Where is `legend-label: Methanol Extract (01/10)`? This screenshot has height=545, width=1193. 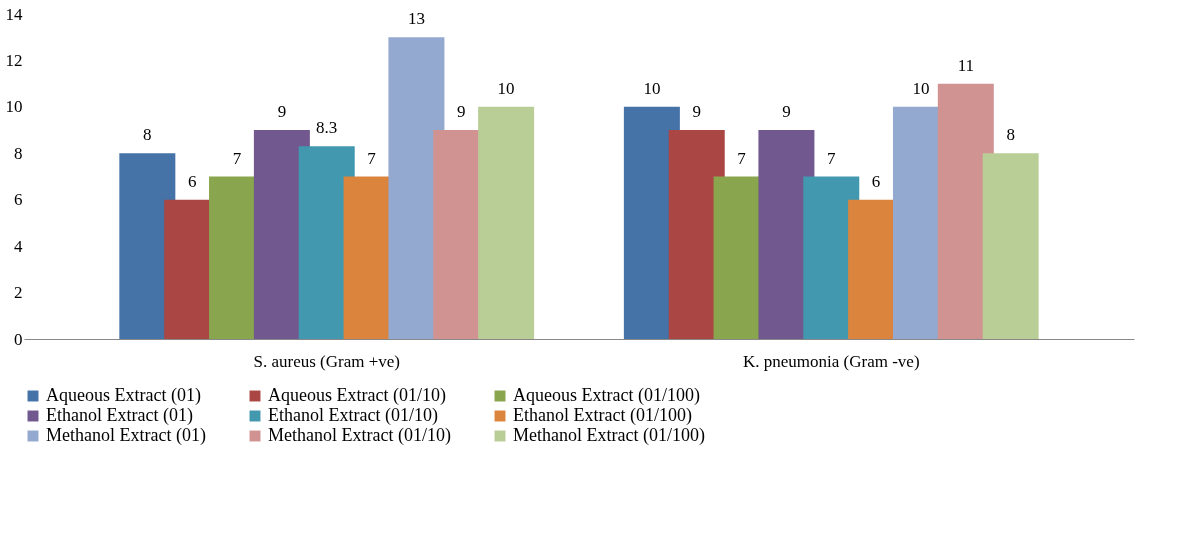 legend-label: Methanol Extract (01/10) is located at coordinates (359, 435).